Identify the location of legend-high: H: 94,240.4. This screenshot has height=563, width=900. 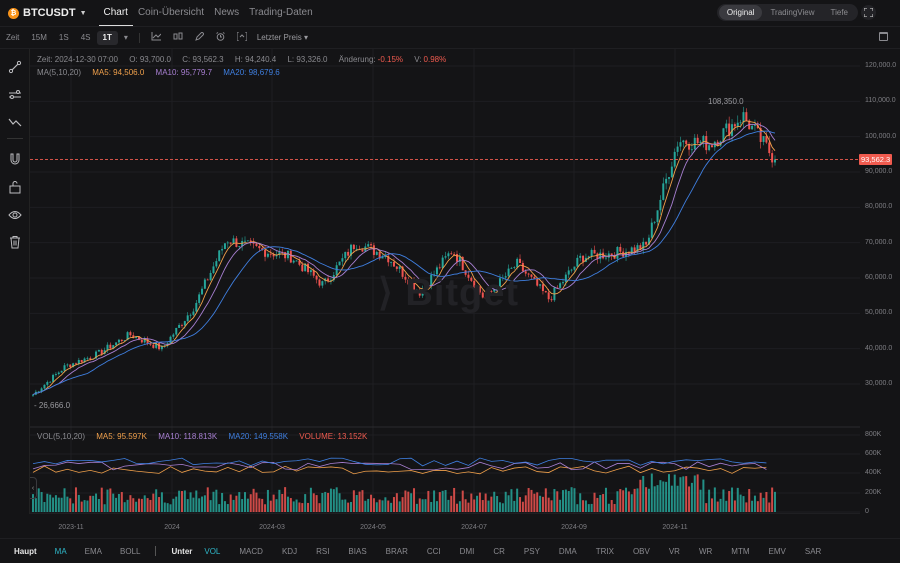
(255, 59).